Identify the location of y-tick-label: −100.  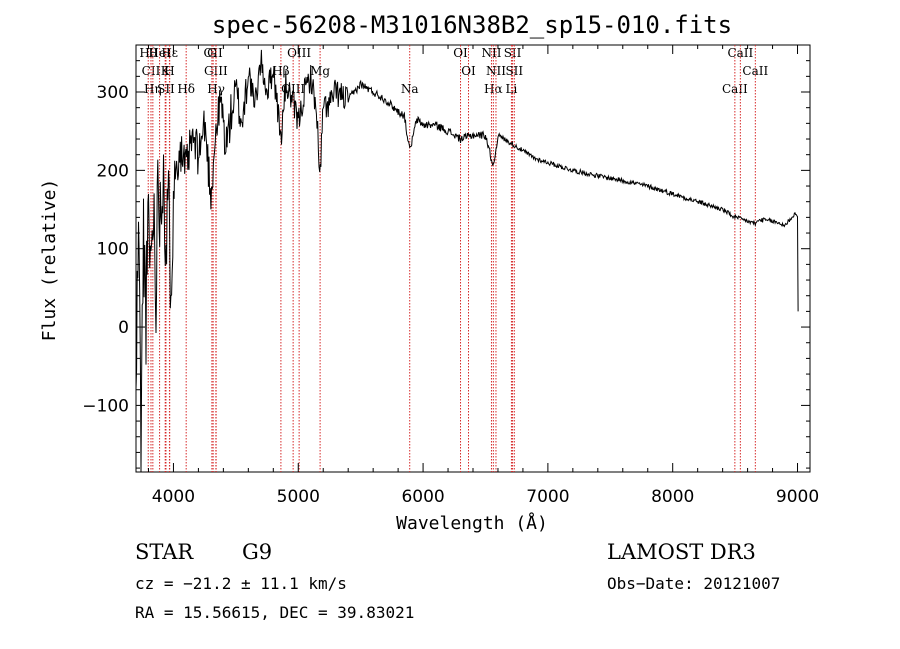
(105, 406).